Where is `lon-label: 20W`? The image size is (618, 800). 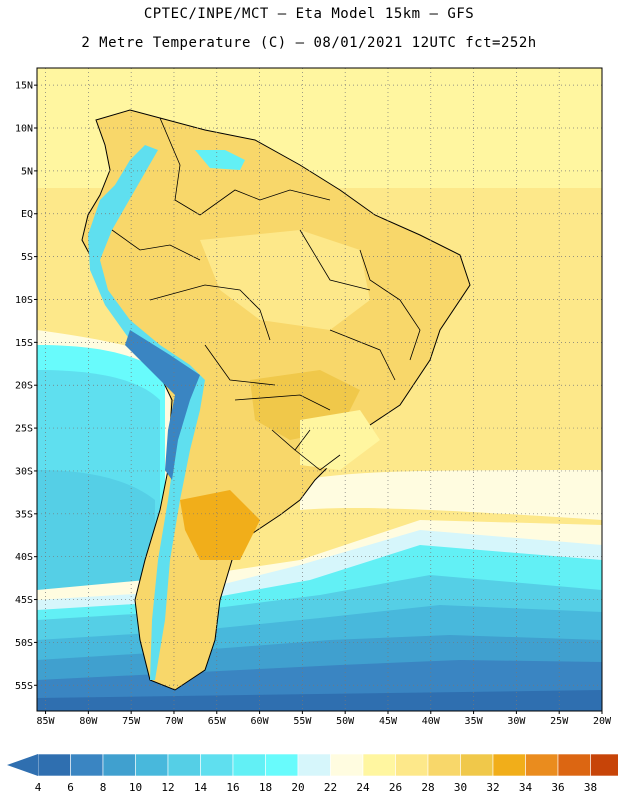 lon-label: 20W is located at coordinates (602, 721).